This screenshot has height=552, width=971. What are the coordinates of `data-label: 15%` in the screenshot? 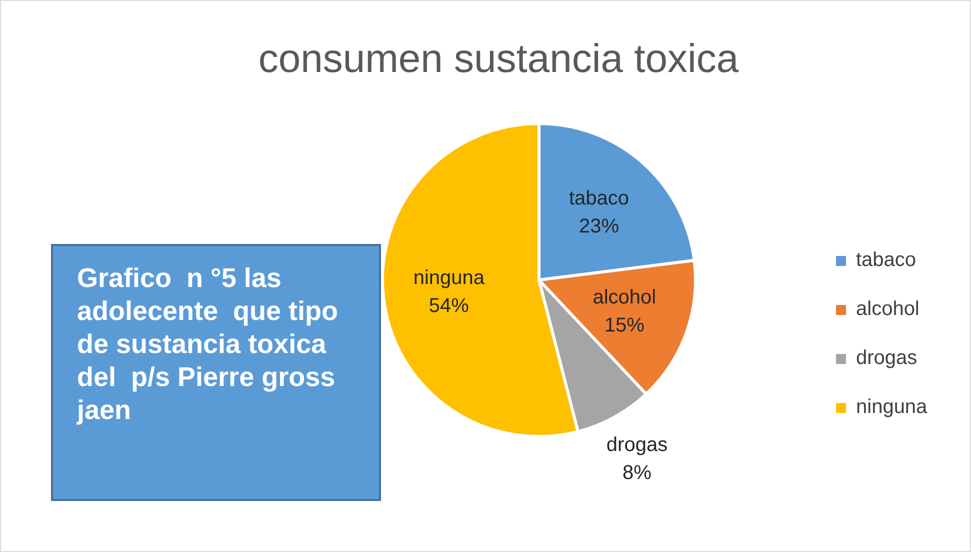 It's located at (624, 325).